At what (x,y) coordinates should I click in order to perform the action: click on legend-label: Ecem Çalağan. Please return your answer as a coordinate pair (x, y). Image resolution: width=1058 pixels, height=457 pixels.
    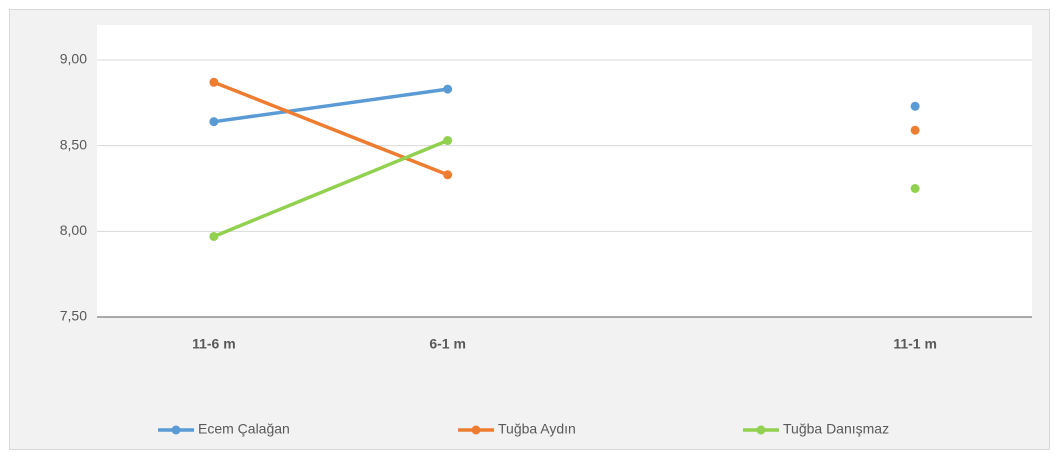
    Looking at the image, I should click on (244, 429).